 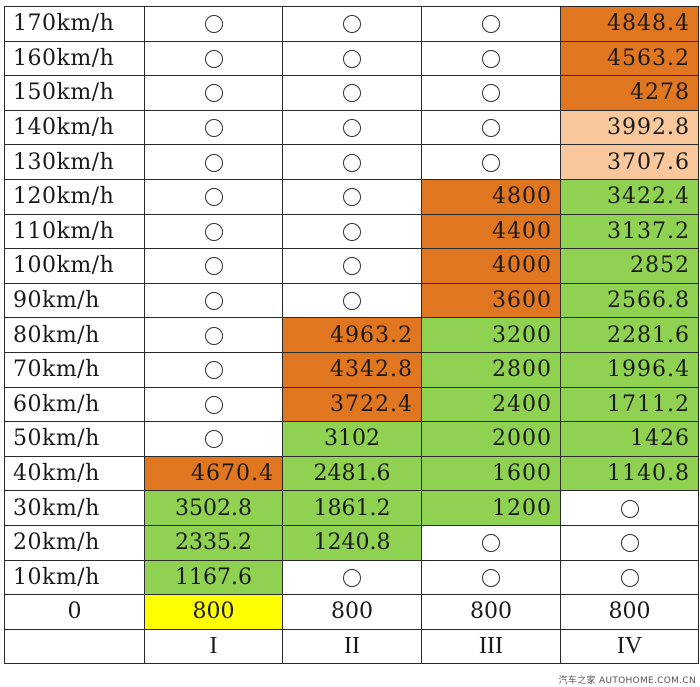 I want to click on speed-label: 40km/h, so click(x=74, y=473).